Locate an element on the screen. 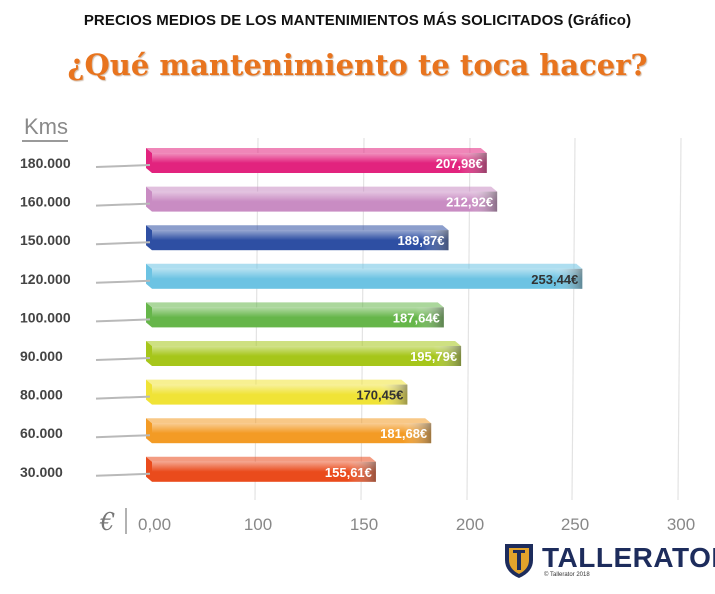 The height and width of the screenshot is (594, 715). data-label: 189,87€ is located at coordinates (421, 240).